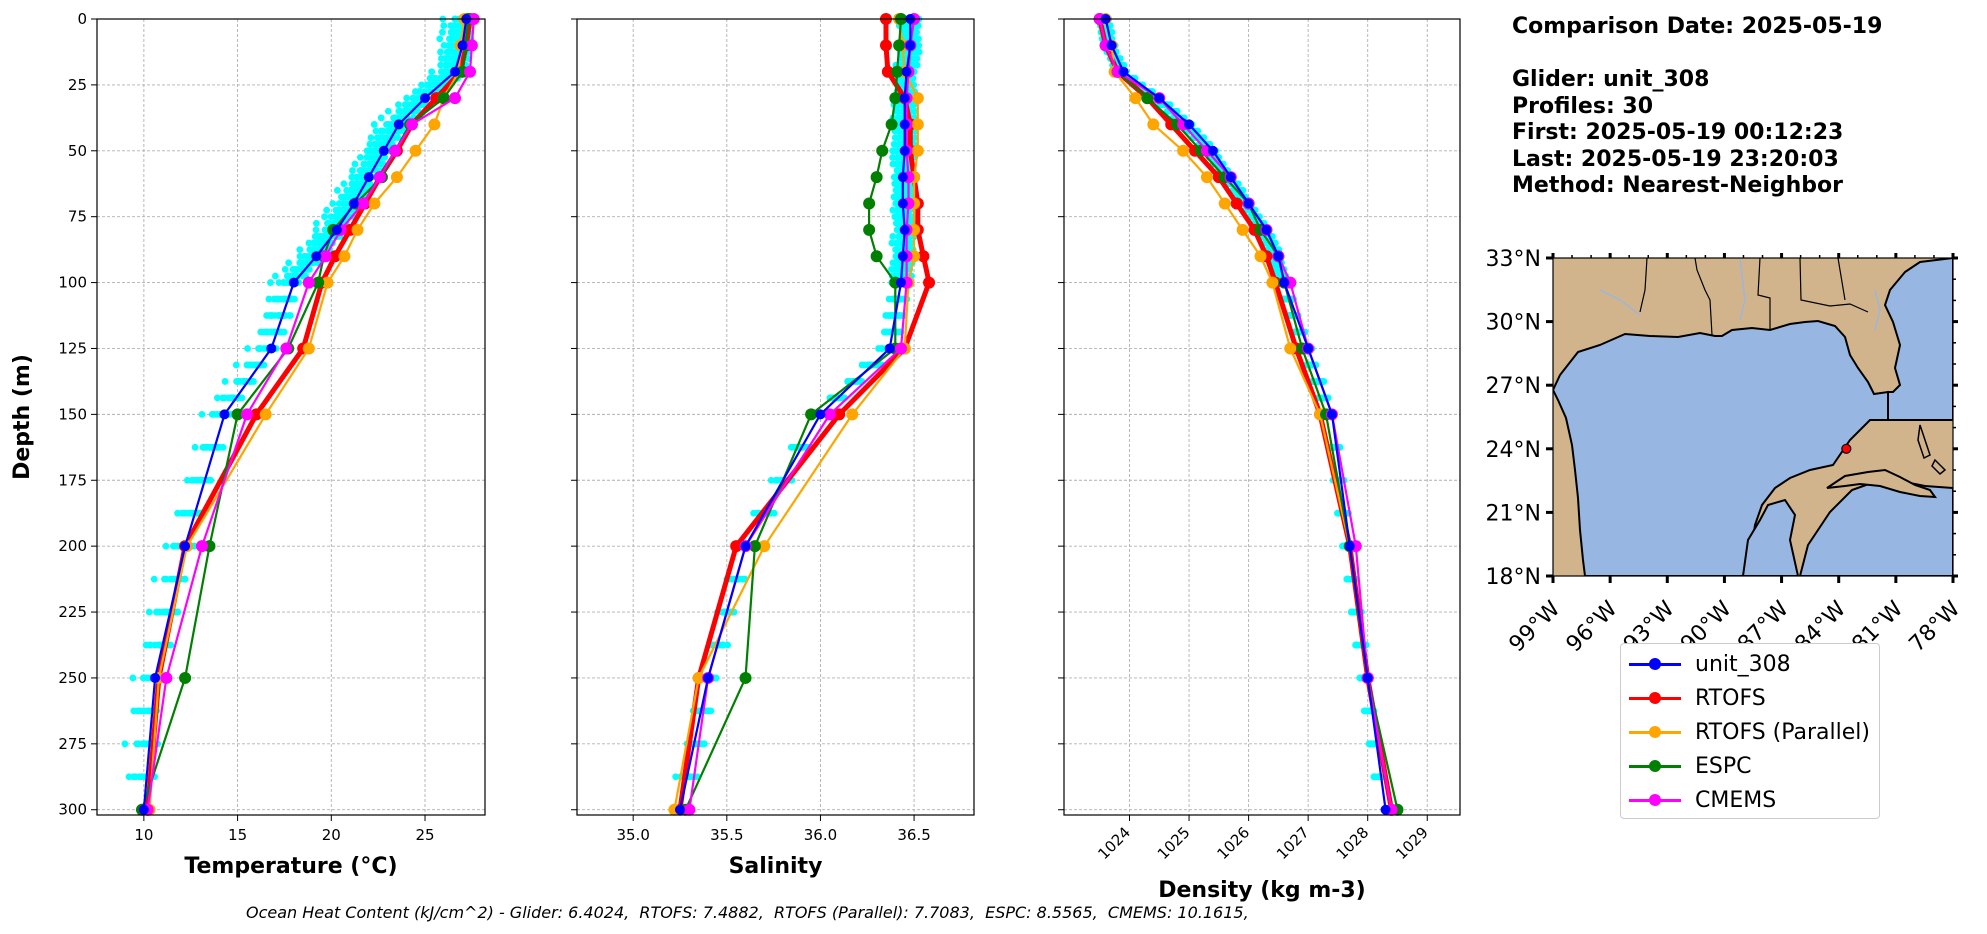 Image resolution: width=1987 pixels, height=934 pixels. I want to click on x-tick-label: 1024, so click(1114, 843).